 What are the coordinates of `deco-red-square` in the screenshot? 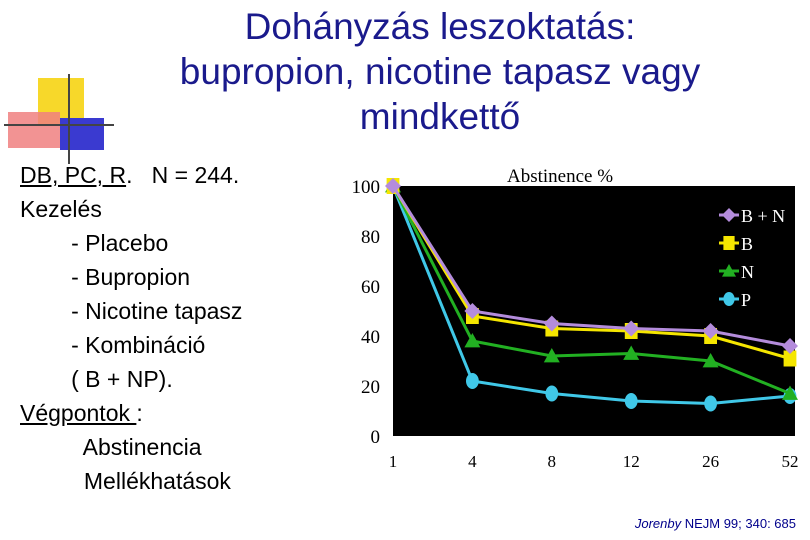 It's located at (34, 130).